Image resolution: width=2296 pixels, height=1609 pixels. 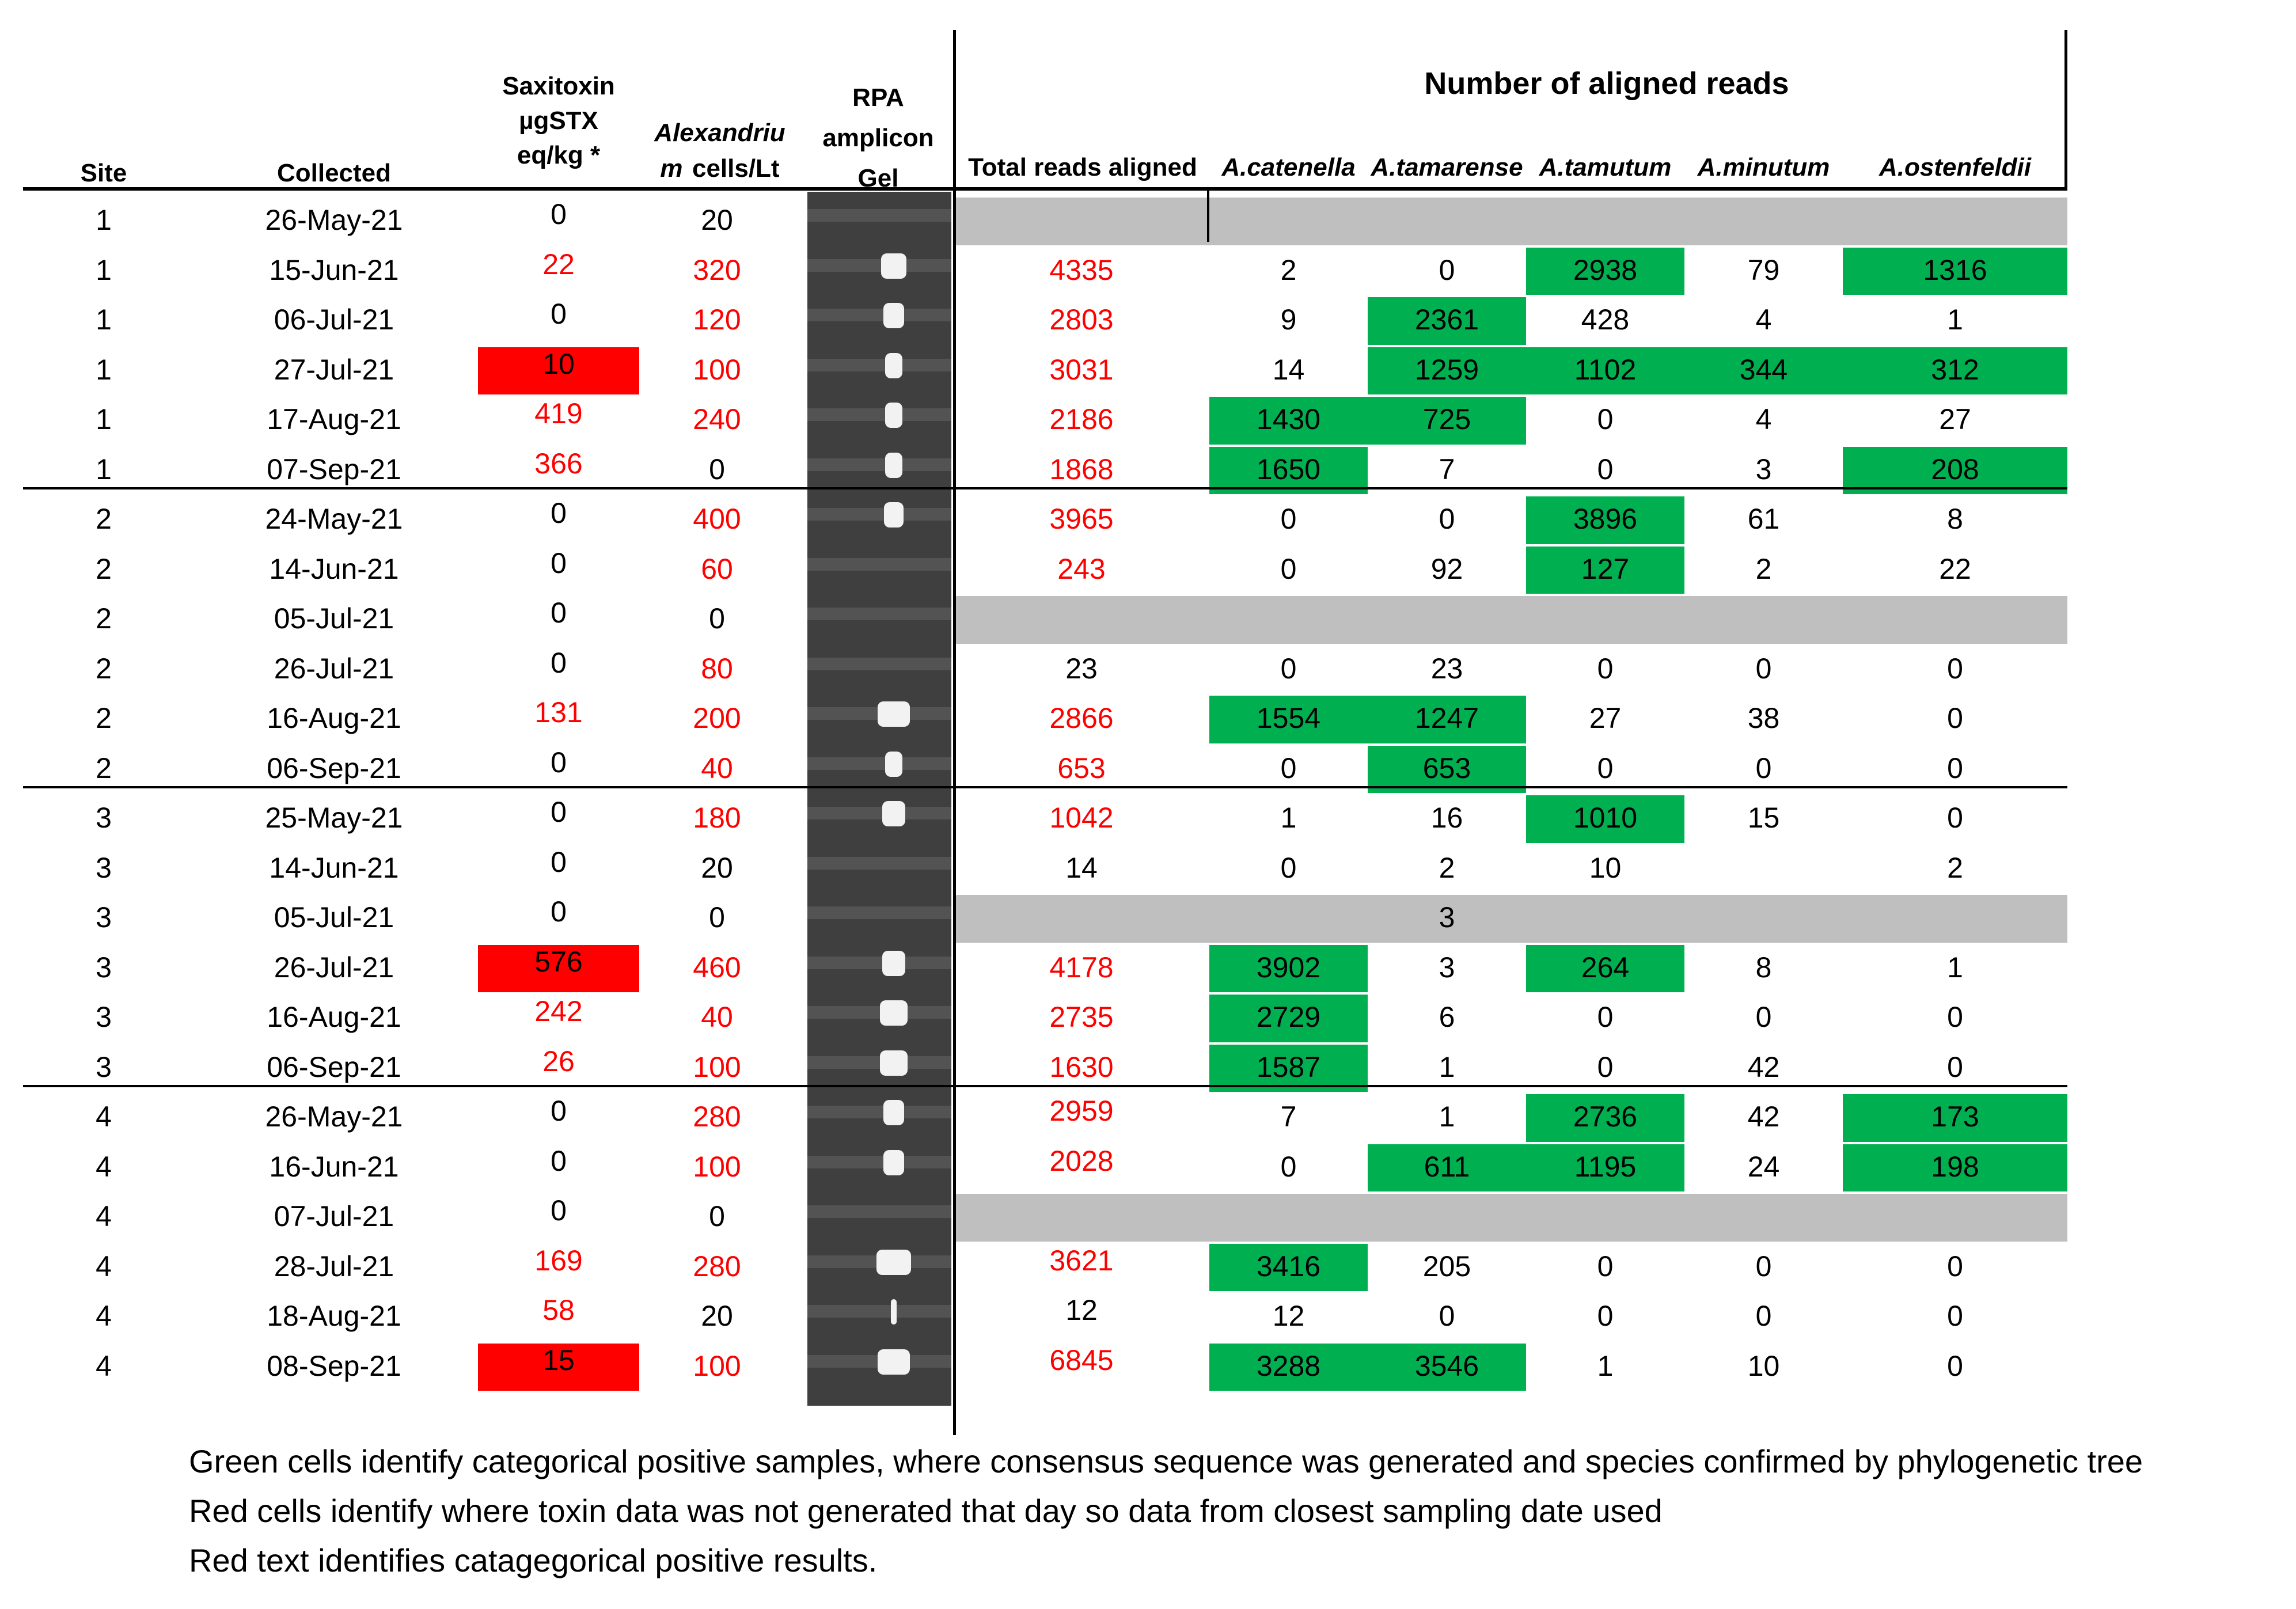 I want to click on tam-cell: 3, so click(x=1447, y=967).